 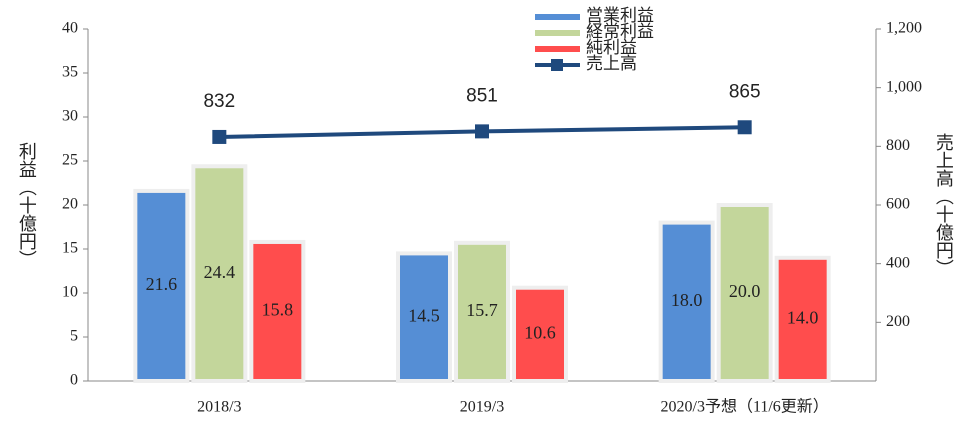 What do you see at coordinates (74, 380) in the screenshot?
I see `y-tick-label: 0` at bounding box center [74, 380].